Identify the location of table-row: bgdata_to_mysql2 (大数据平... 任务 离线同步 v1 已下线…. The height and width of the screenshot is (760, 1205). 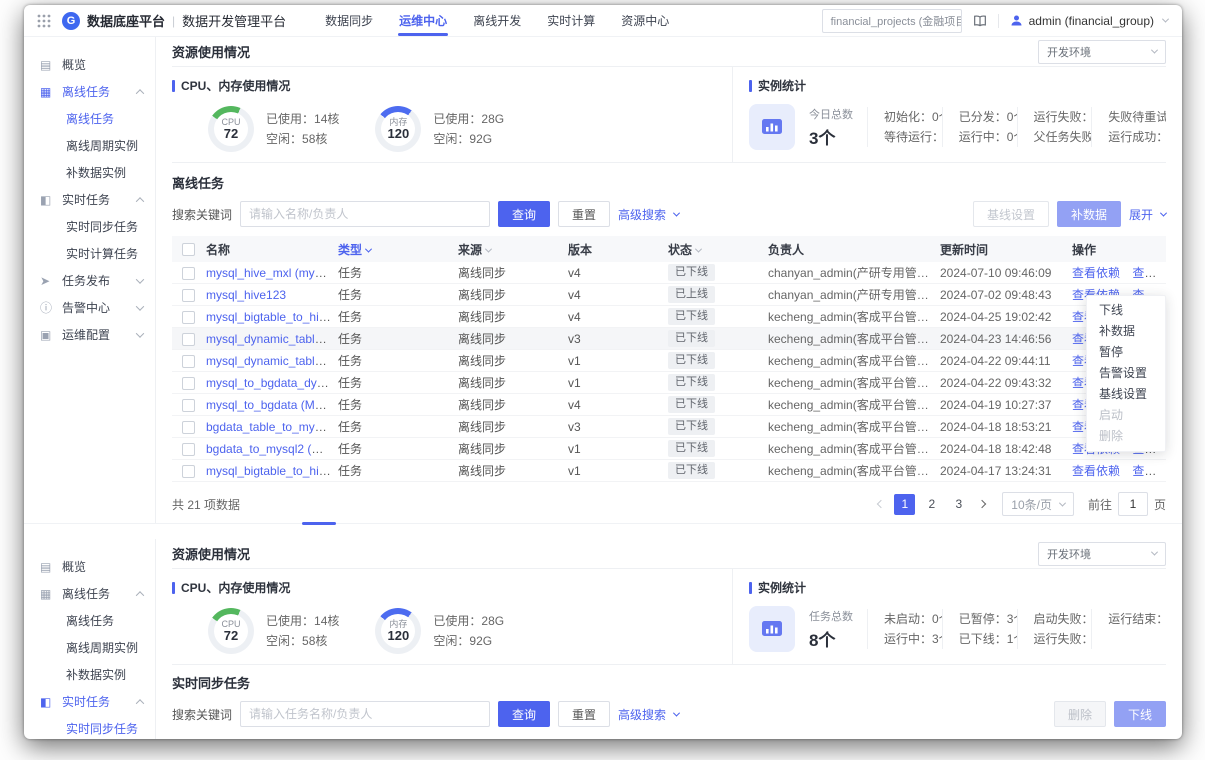
(669, 449).